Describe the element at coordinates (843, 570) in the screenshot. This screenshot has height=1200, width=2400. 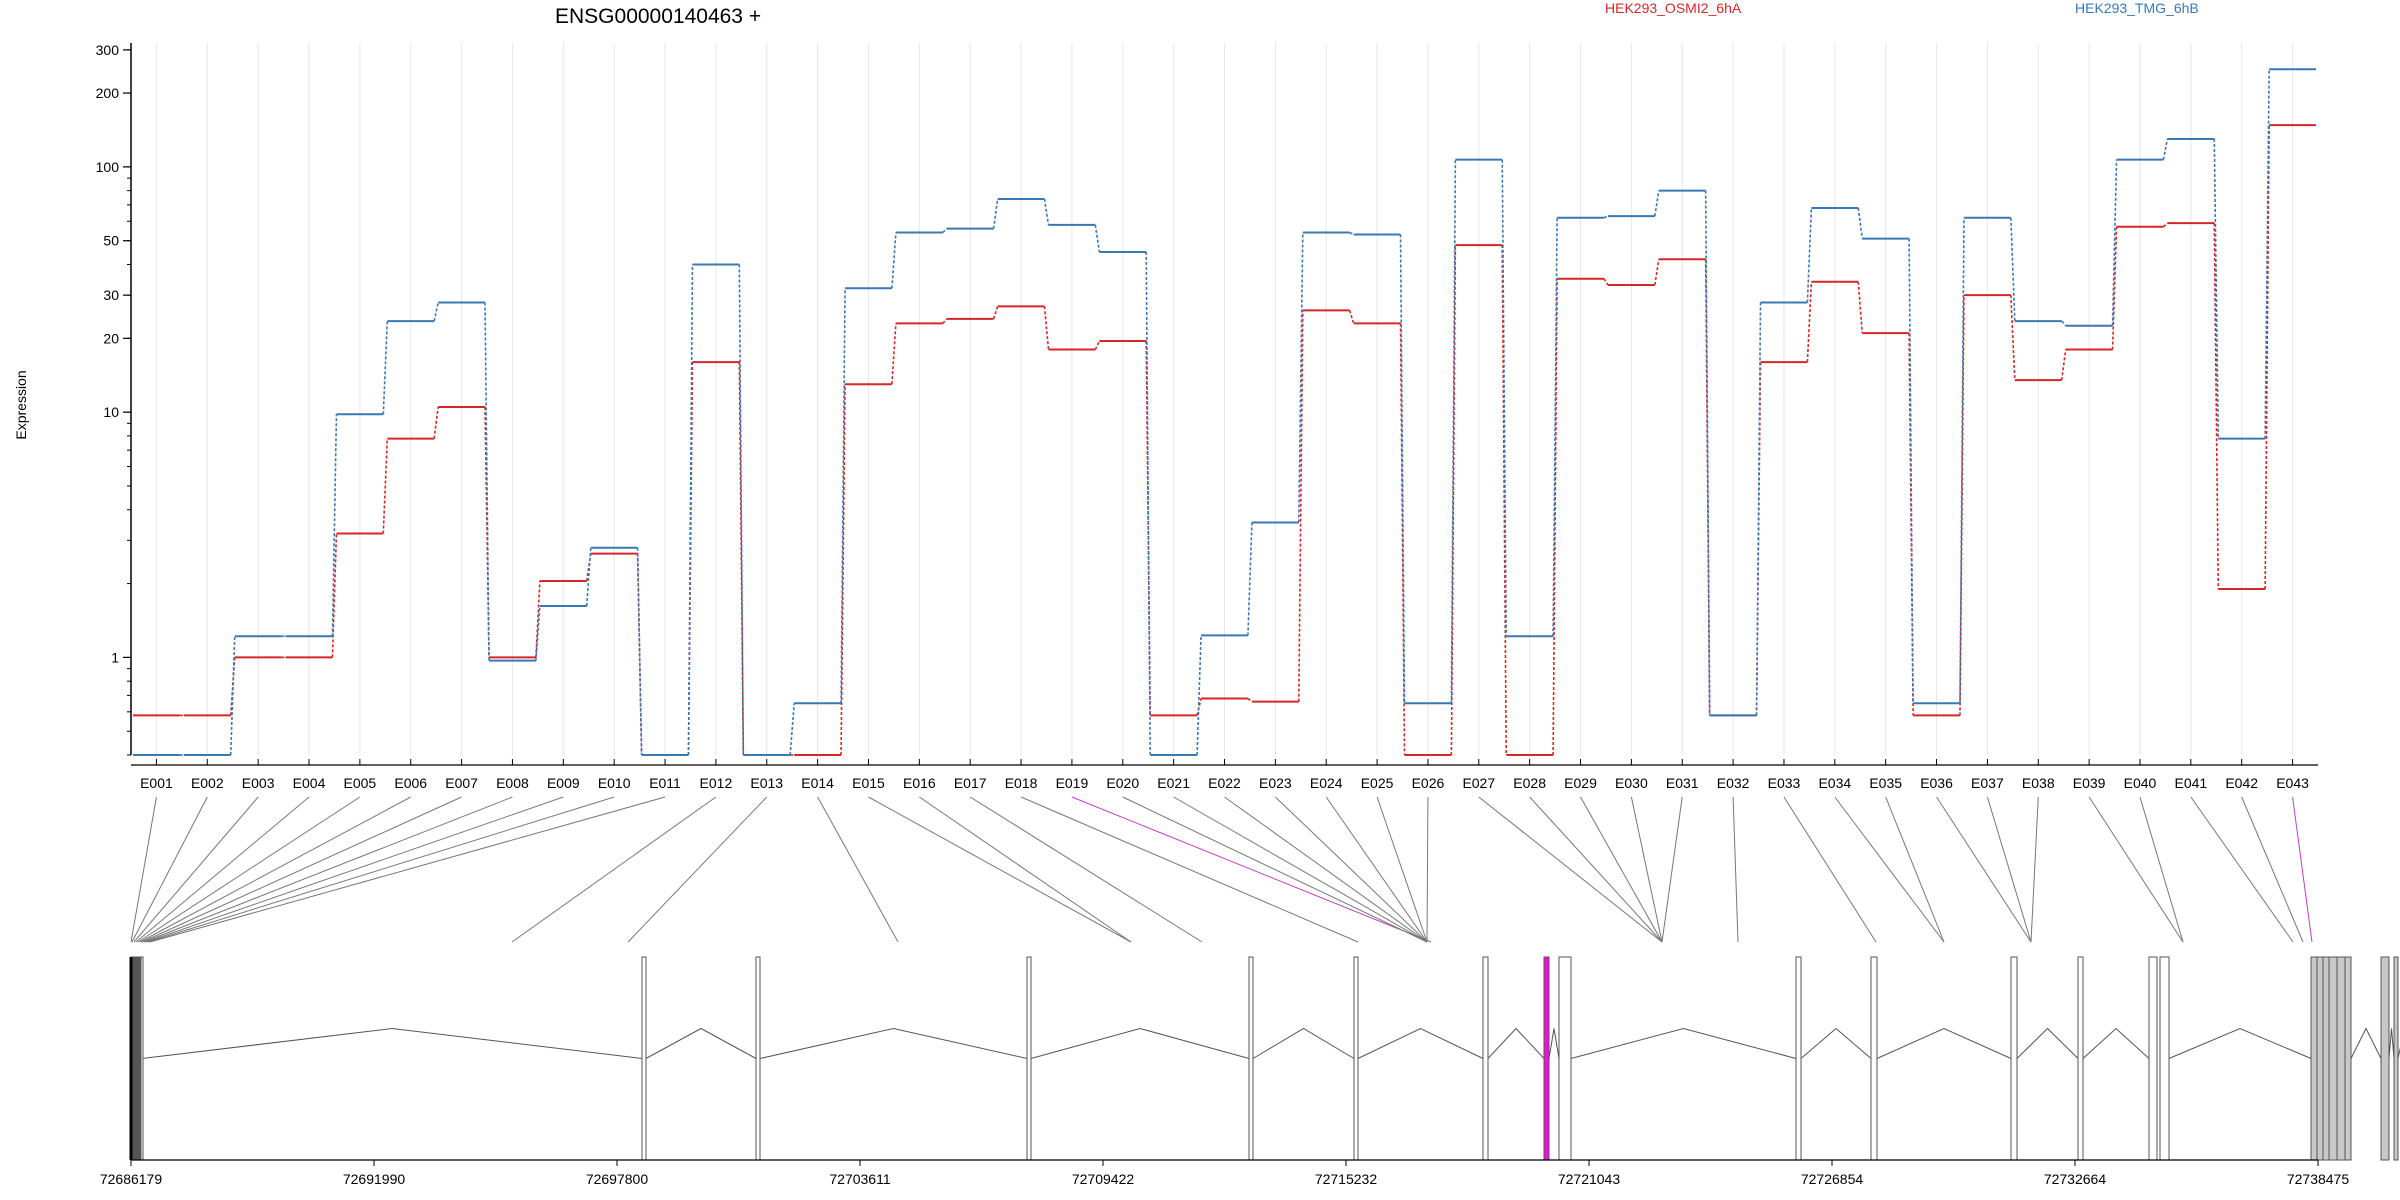
I see `connector-E014` at that location.